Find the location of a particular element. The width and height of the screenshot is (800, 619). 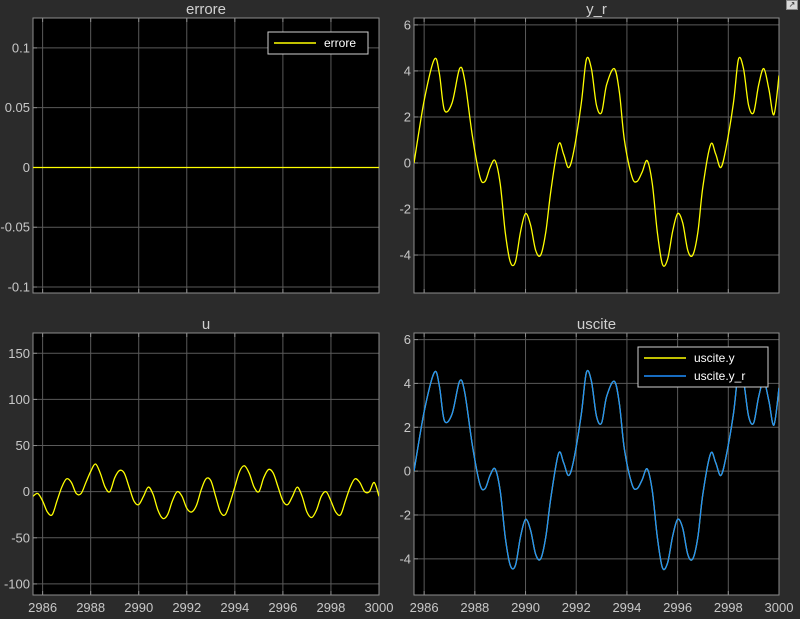

y-tick-label: 150 is located at coordinates (19, 353).